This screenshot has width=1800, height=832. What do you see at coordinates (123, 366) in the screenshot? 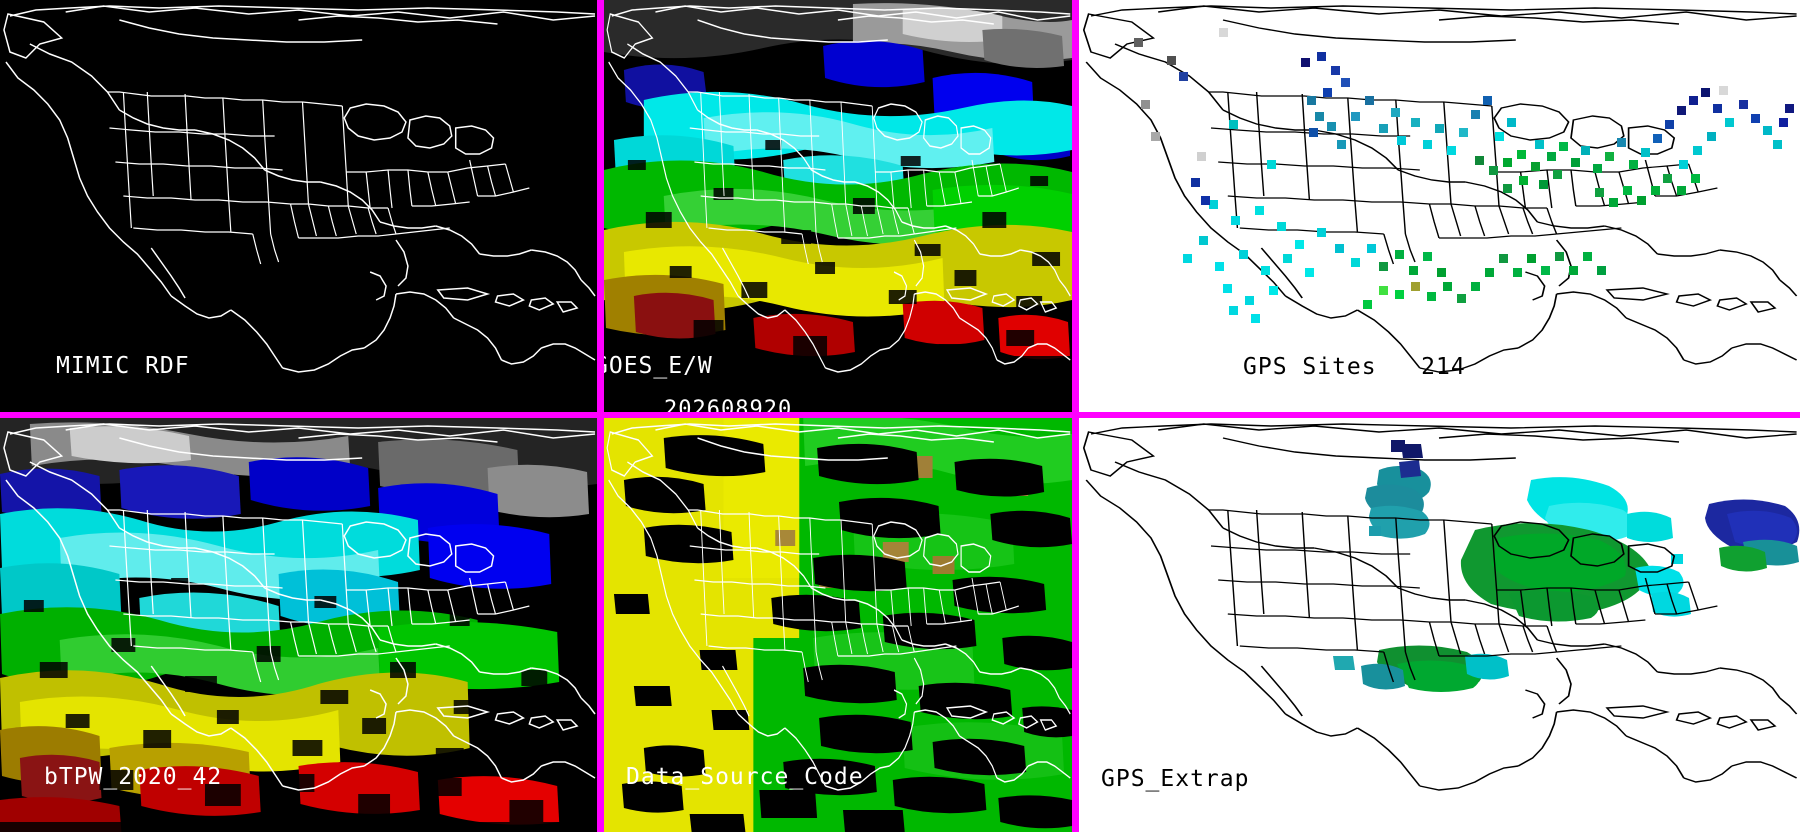
I see `panel-label-mimic-rdf: MIMIC RDF` at bounding box center [123, 366].